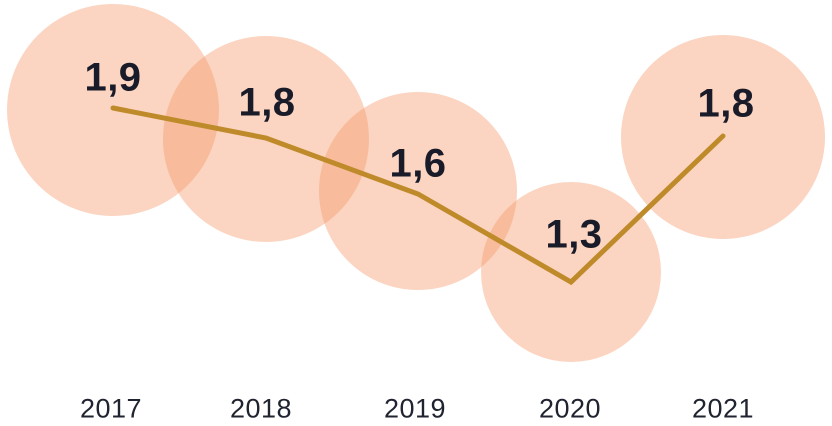  What do you see at coordinates (574, 234) in the screenshot?
I see `value-label-2020: 1,3` at bounding box center [574, 234].